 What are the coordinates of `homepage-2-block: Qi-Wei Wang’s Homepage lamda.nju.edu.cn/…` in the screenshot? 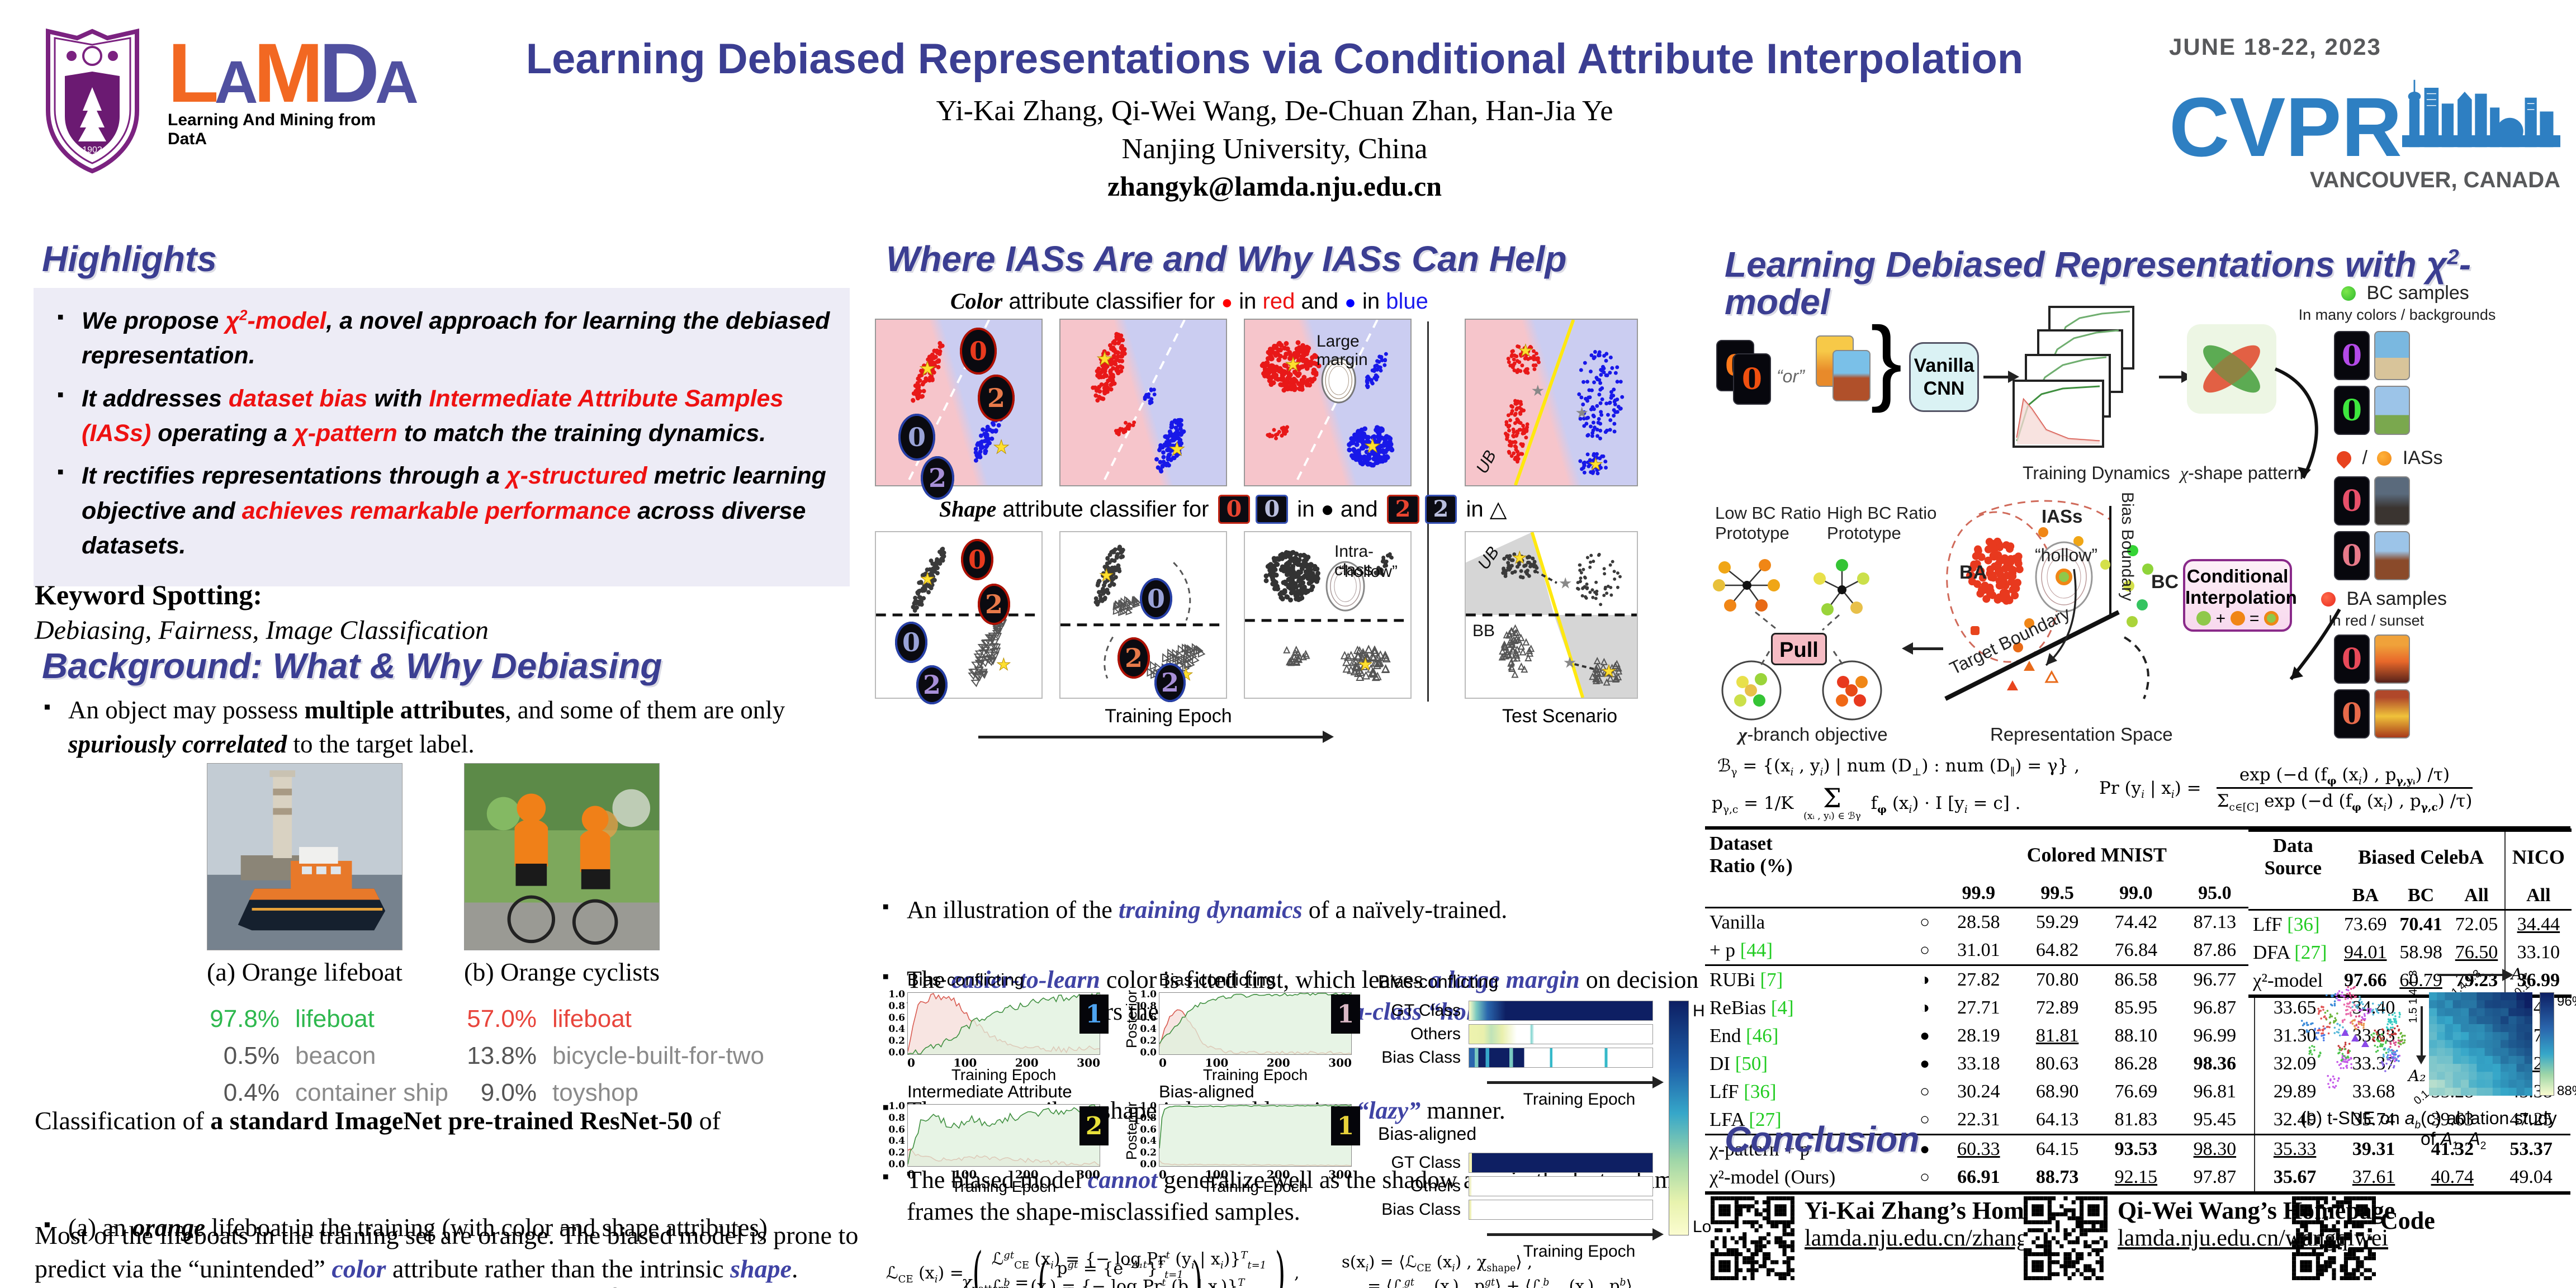 It's located at (2209, 1238).